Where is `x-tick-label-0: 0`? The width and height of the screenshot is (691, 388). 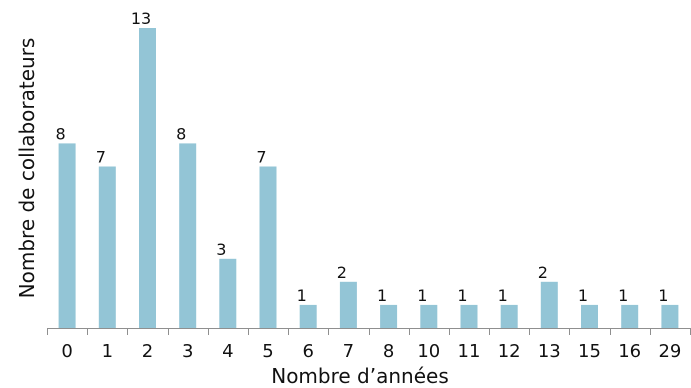 x-tick-label-0: 0 is located at coordinates (66, 351).